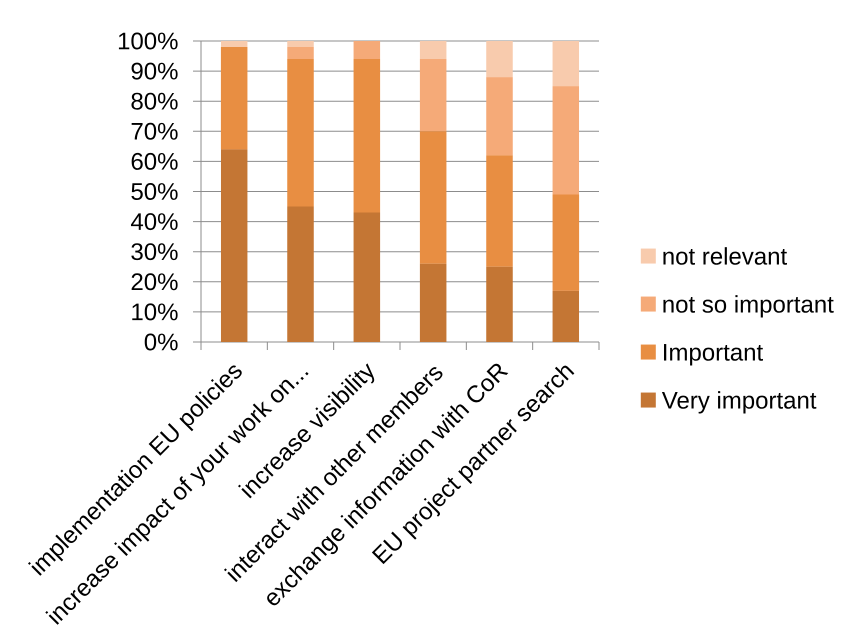 This screenshot has width=865, height=639. I want to click on y-tick-label: 50%, so click(154, 191).